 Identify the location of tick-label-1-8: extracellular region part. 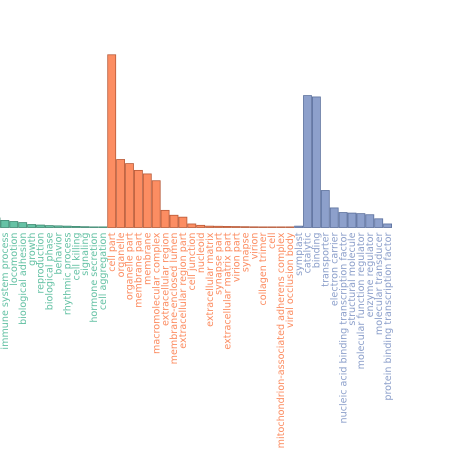
(183, 290).